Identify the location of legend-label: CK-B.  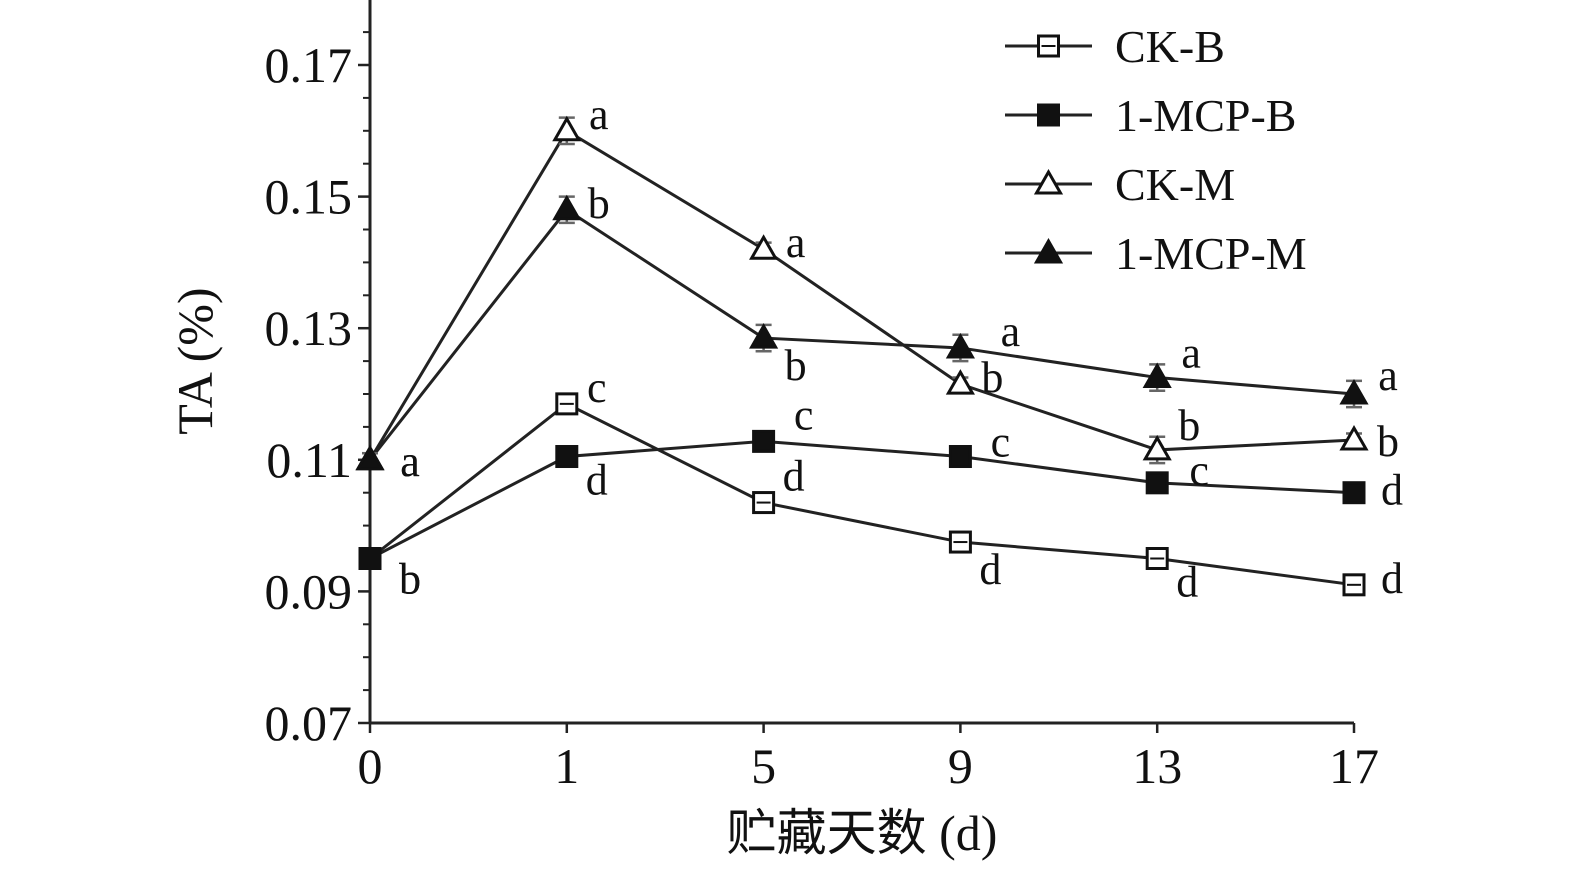
(1170, 46).